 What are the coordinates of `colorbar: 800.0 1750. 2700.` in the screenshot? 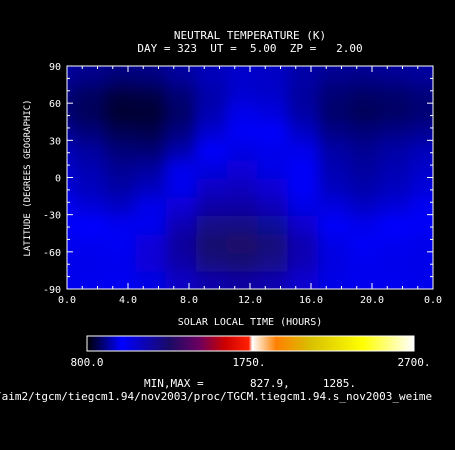 It's located at (250, 352).